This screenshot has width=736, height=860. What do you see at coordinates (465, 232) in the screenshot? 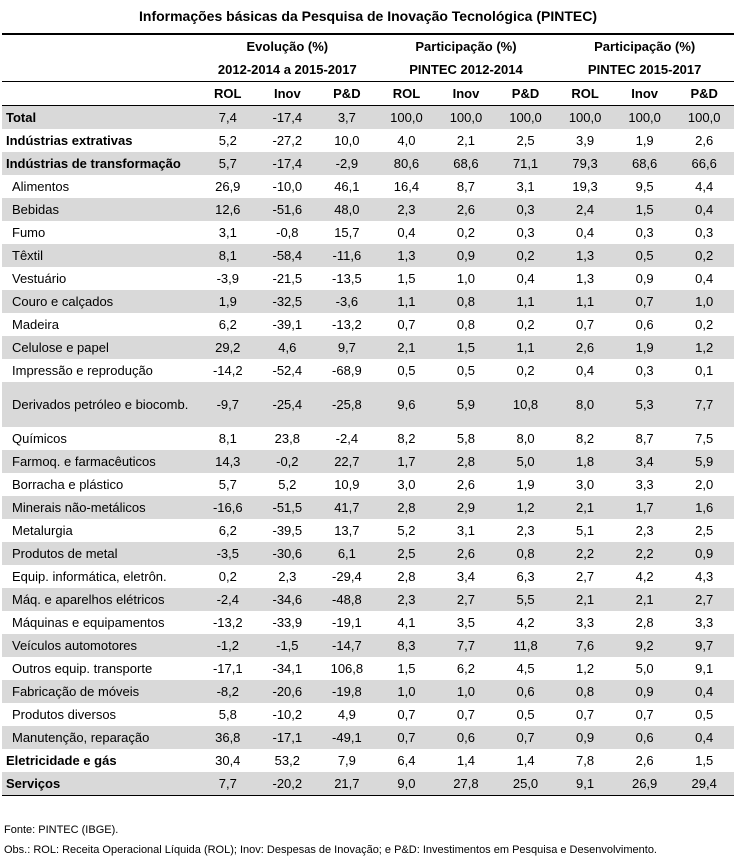
I see `table-cell: 0,2` at bounding box center [465, 232].